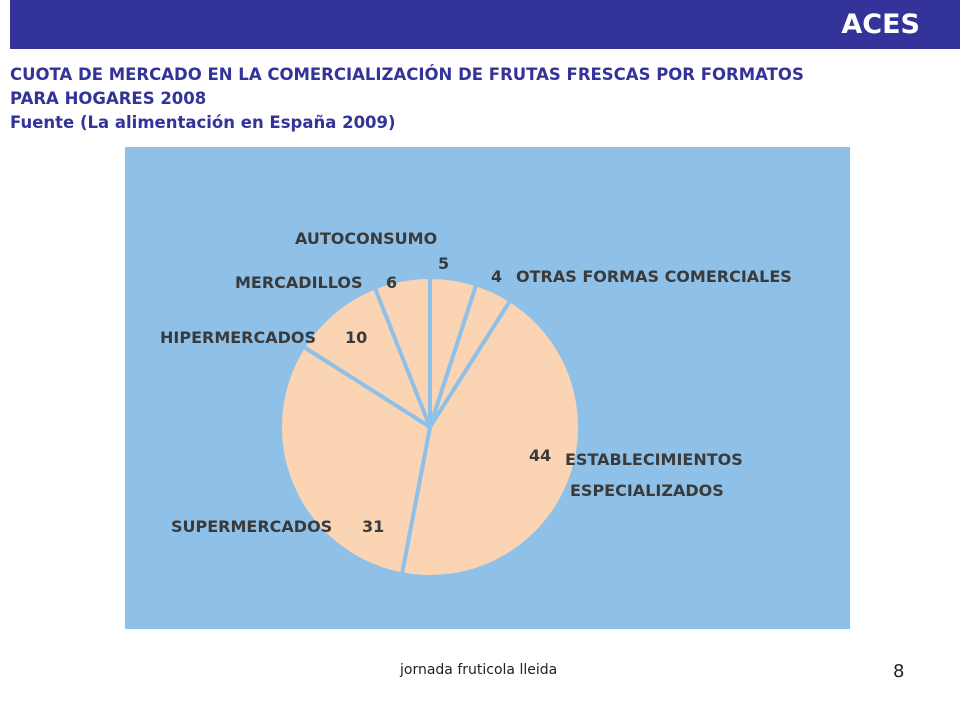  I want to click on slide-source: Fuente (La alimentación en España 2009), so click(203, 122).